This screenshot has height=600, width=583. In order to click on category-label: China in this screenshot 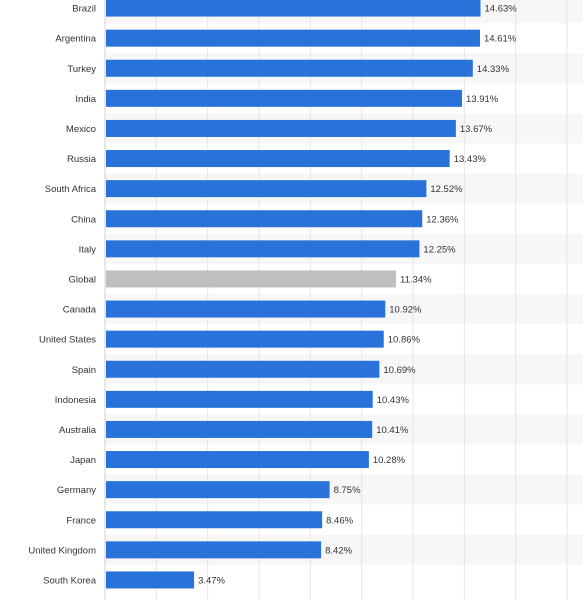, I will do `click(84, 219)`.